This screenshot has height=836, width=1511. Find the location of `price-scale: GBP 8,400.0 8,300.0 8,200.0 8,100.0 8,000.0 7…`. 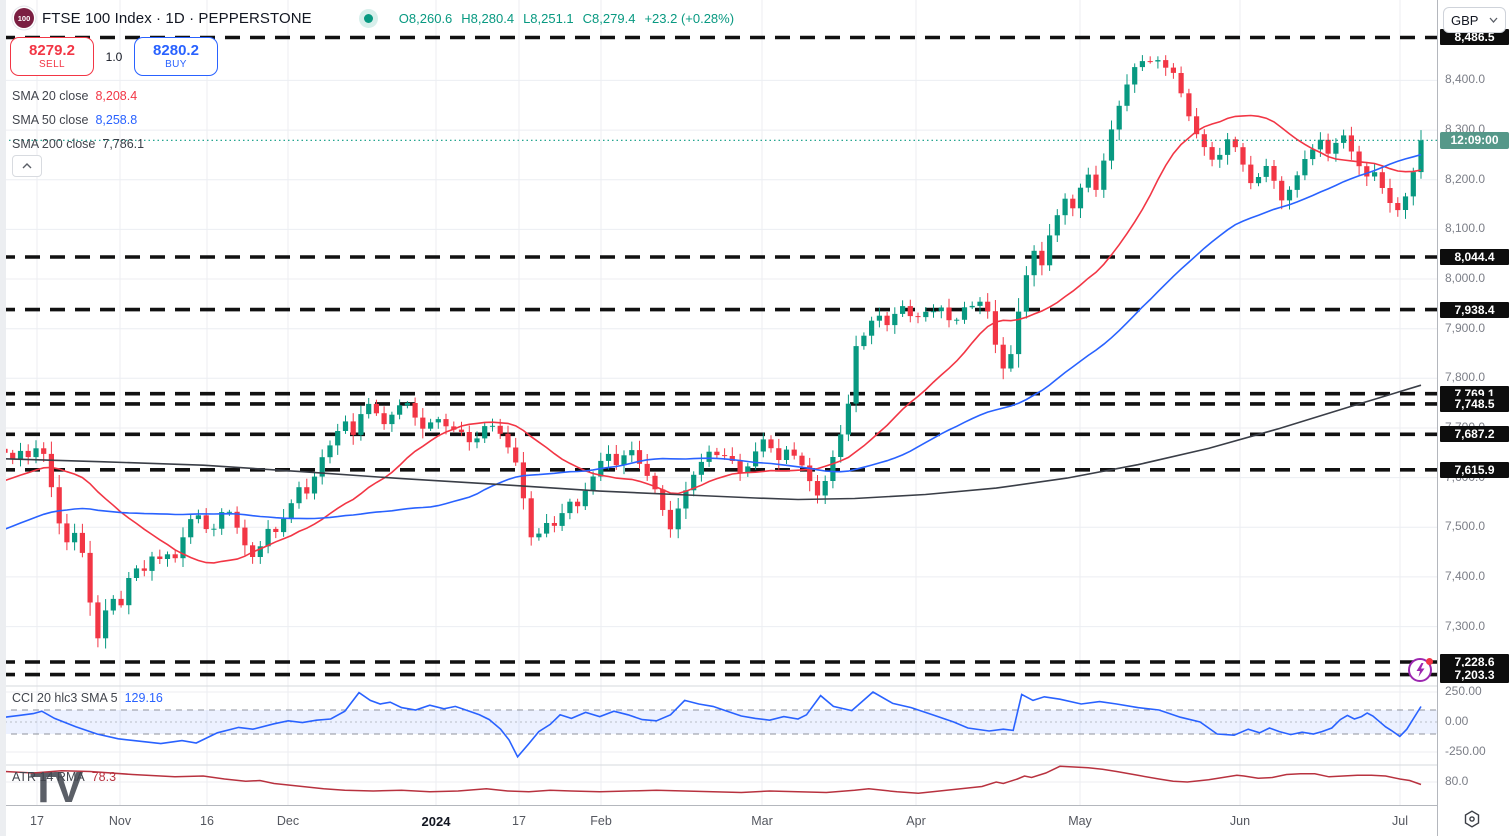

price-scale: GBP 8,400.0 8,300.0 8,200.0 8,100.0 8,000.0 7… is located at coordinates (1474, 418).